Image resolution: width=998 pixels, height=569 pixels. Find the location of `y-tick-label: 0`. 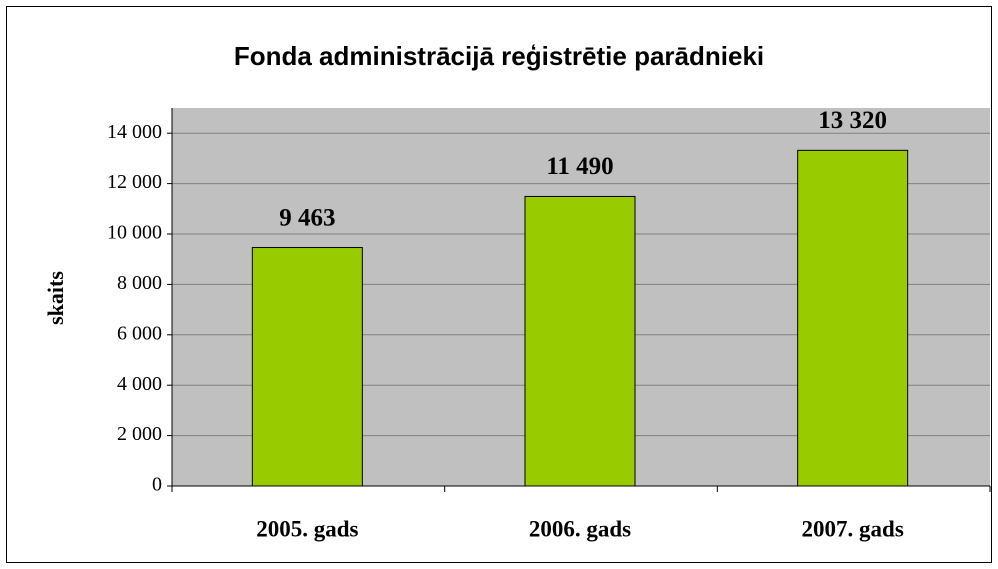

y-tick-label: 0 is located at coordinates (157, 485).